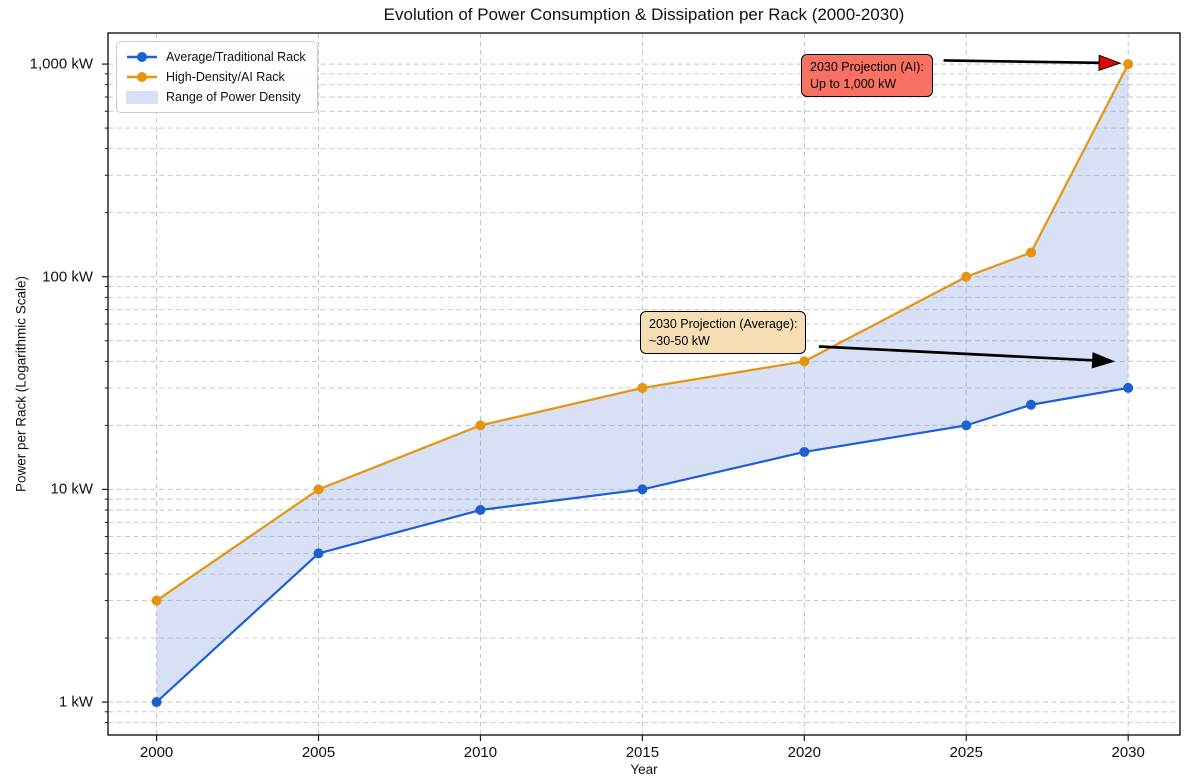 The width and height of the screenshot is (1190, 784). What do you see at coordinates (236, 57) in the screenshot?
I see `legend-label-average-rack: Average/Traditional Rack` at bounding box center [236, 57].